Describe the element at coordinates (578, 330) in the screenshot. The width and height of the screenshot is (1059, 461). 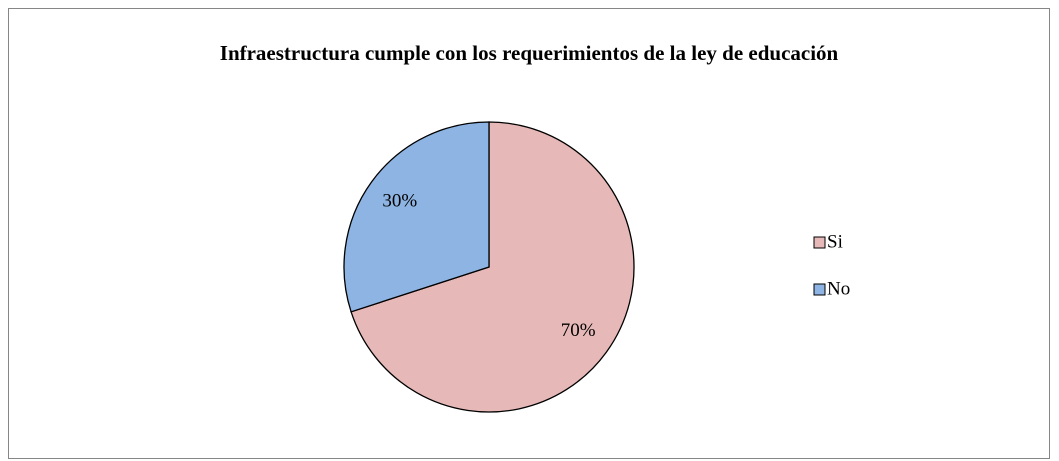
I see `data-label: 70%` at that location.